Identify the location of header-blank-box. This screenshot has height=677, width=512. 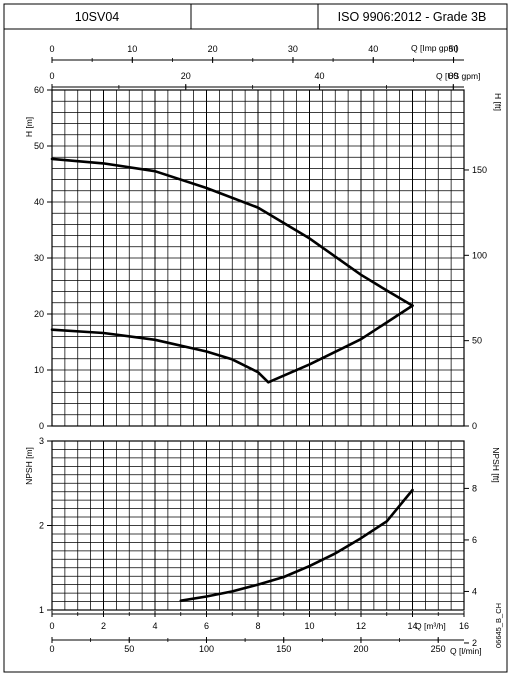
(254, 16).